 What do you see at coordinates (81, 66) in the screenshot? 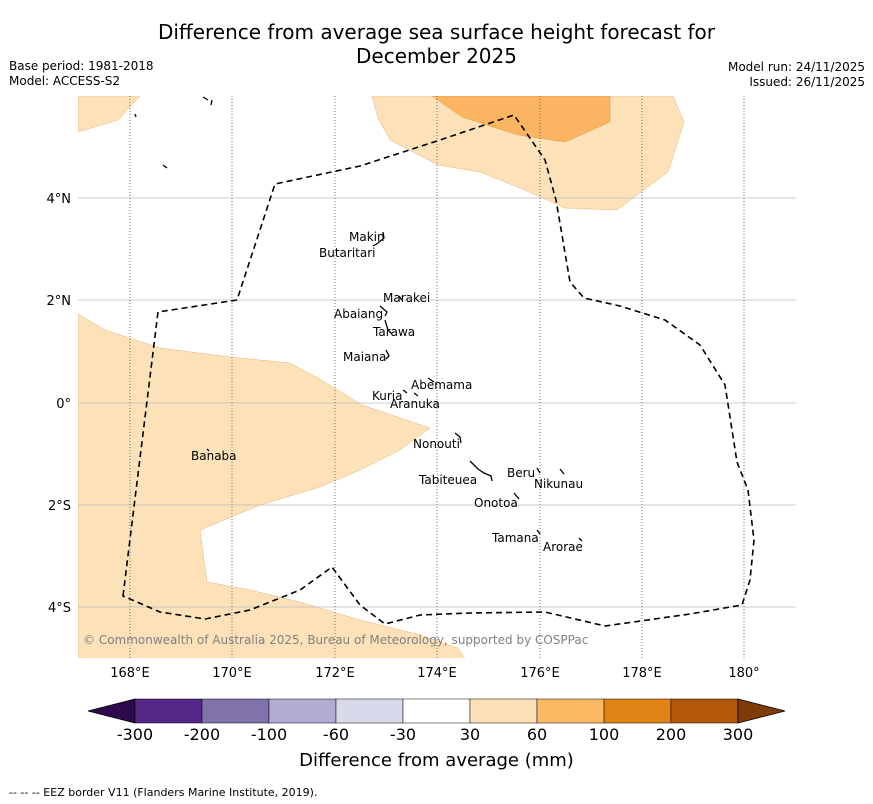
I see `base-period: Base period: 1981-2018` at bounding box center [81, 66].